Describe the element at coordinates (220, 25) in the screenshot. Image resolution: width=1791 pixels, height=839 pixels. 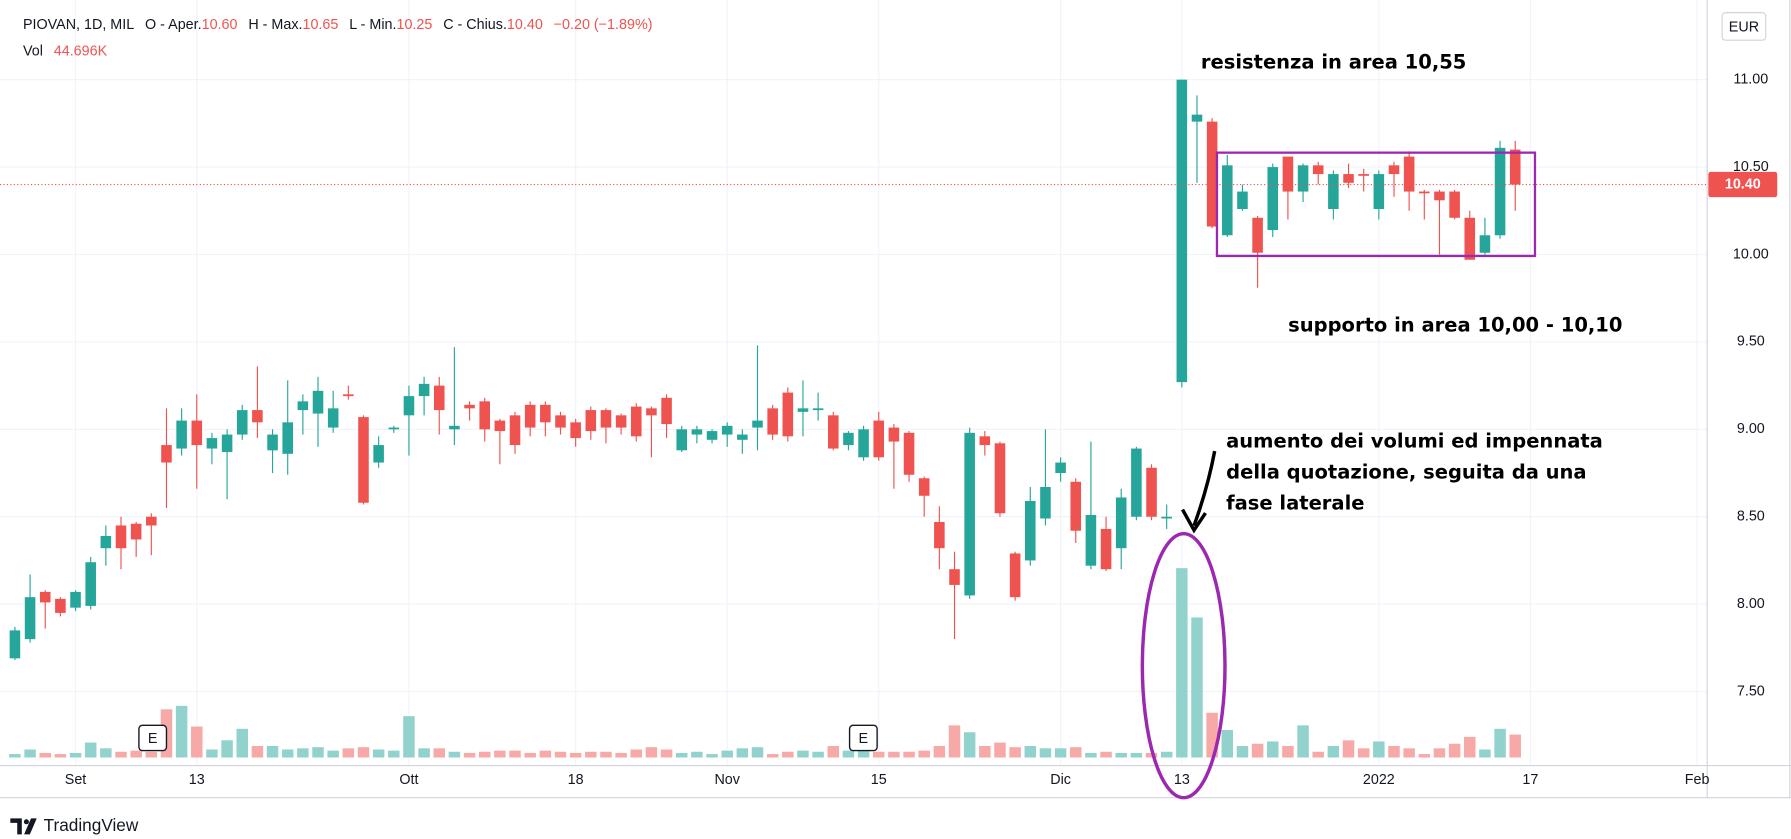
I see `open-value: 10.60` at that location.